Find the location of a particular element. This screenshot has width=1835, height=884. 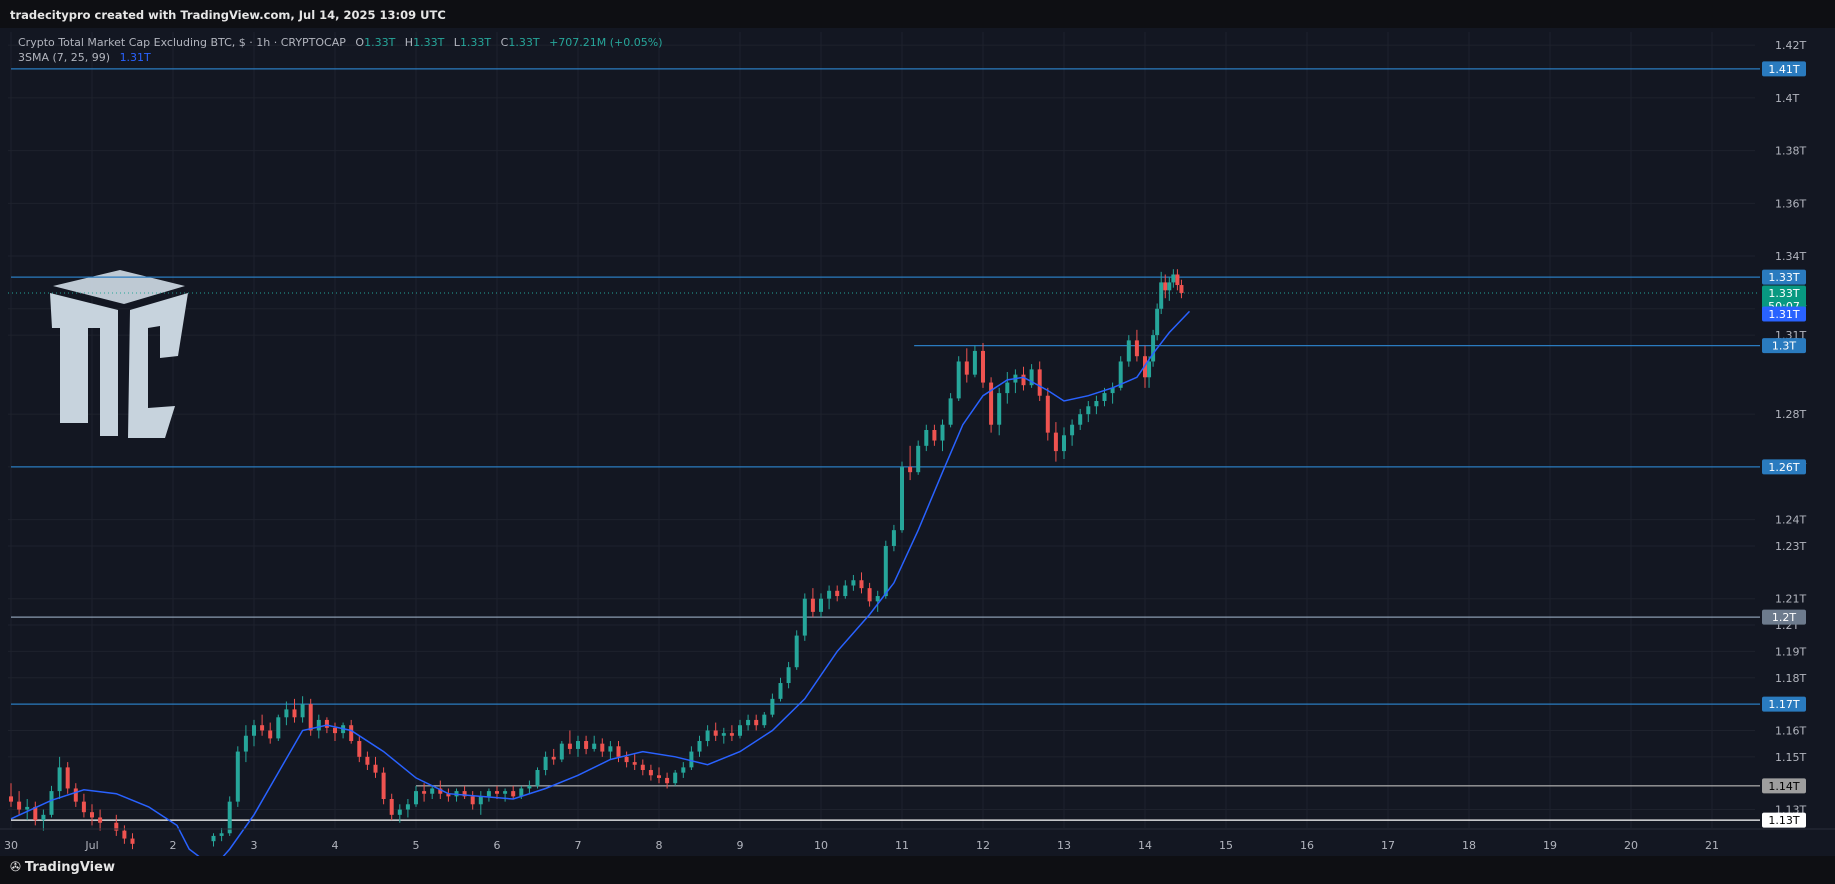

y-tick-label: 1.34T is located at coordinates (1790, 256).